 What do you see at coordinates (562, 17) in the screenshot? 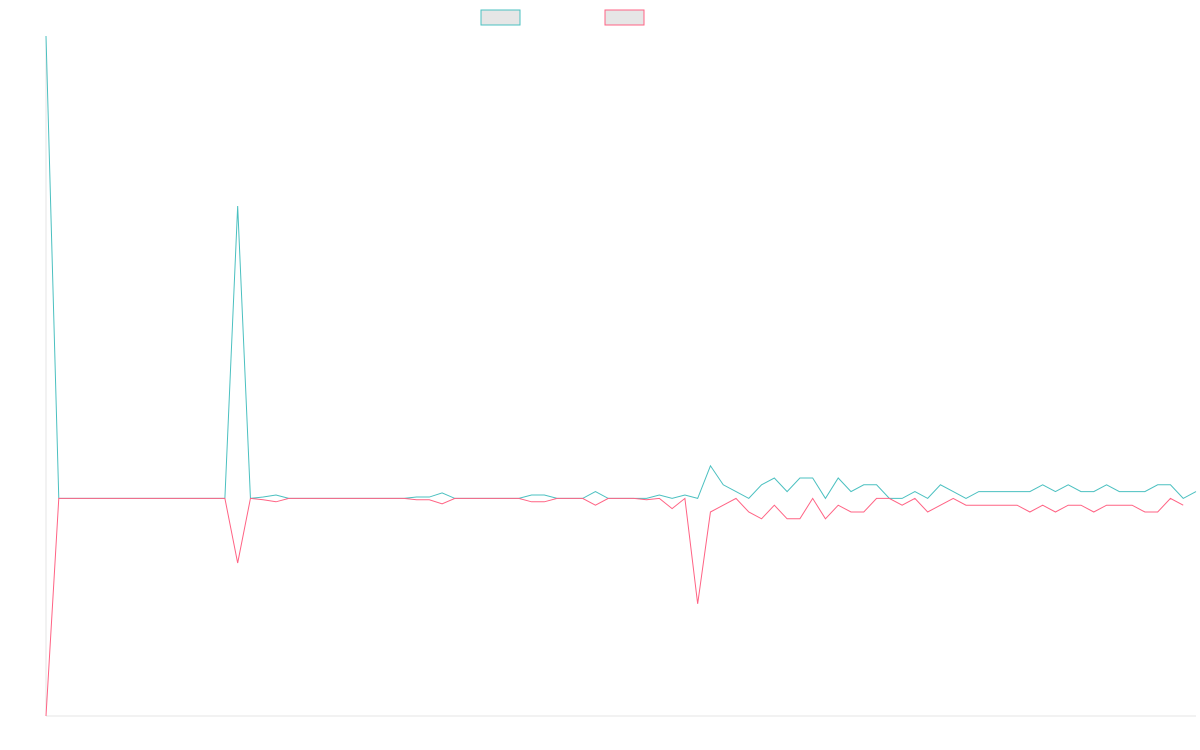
I see `legend` at bounding box center [562, 17].